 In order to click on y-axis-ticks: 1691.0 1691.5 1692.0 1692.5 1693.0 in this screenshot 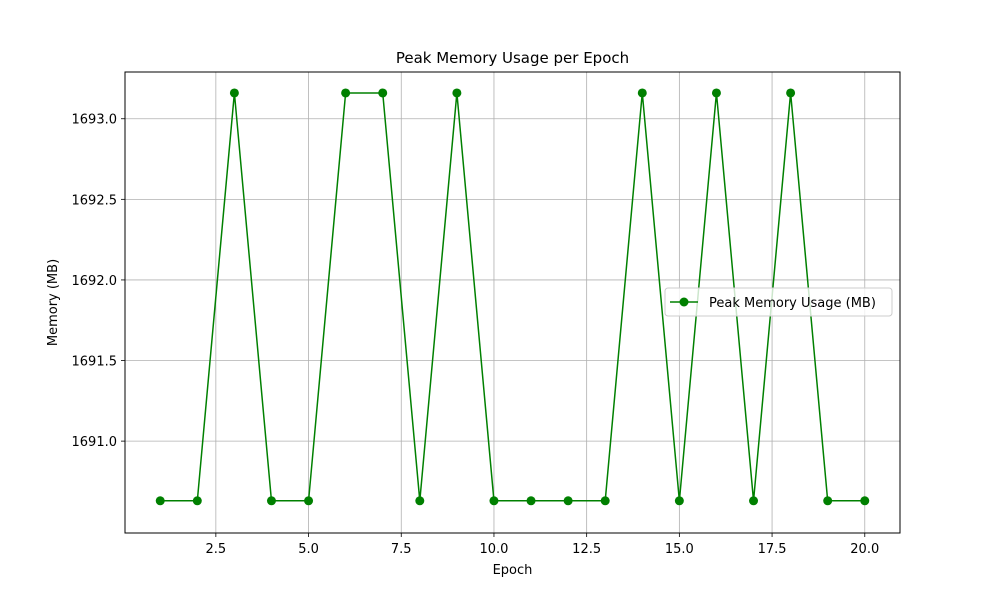, I will do `click(98, 281)`.